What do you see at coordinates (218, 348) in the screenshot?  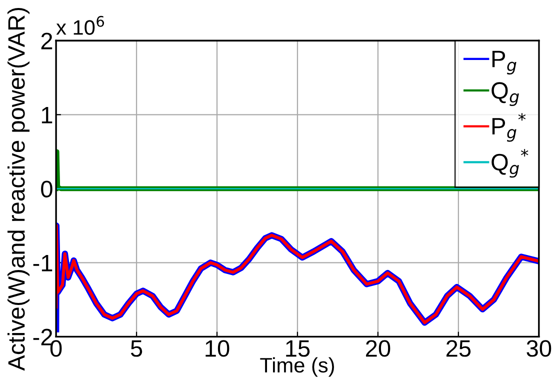 I see `x-tick-label: 10` at bounding box center [218, 348].